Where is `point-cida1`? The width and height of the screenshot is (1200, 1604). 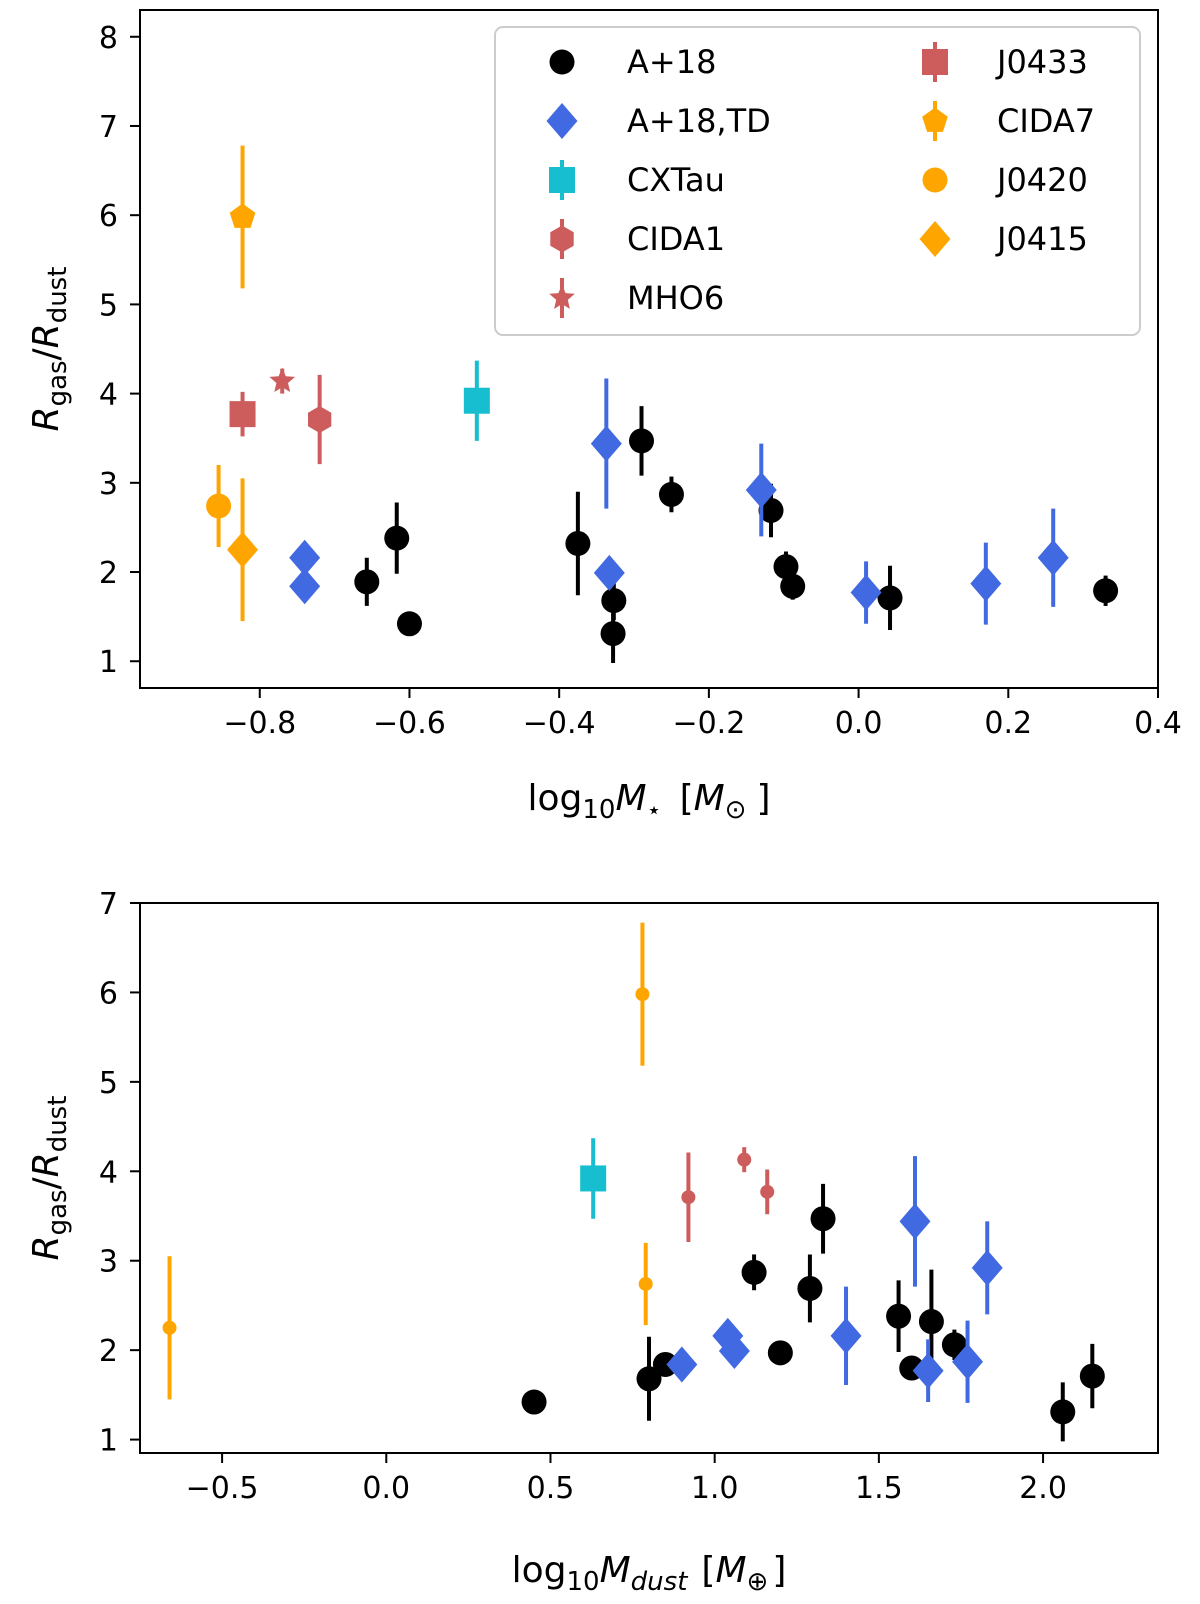 point-cida1 is located at coordinates (688, 1197).